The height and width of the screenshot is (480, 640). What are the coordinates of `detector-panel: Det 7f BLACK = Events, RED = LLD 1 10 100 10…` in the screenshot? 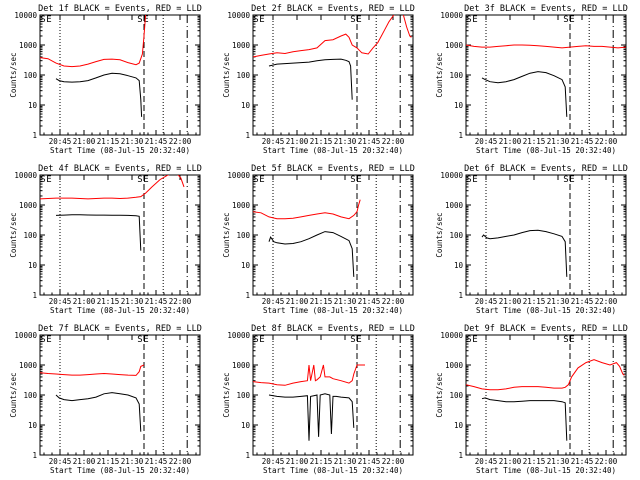 It's located at (105, 399).